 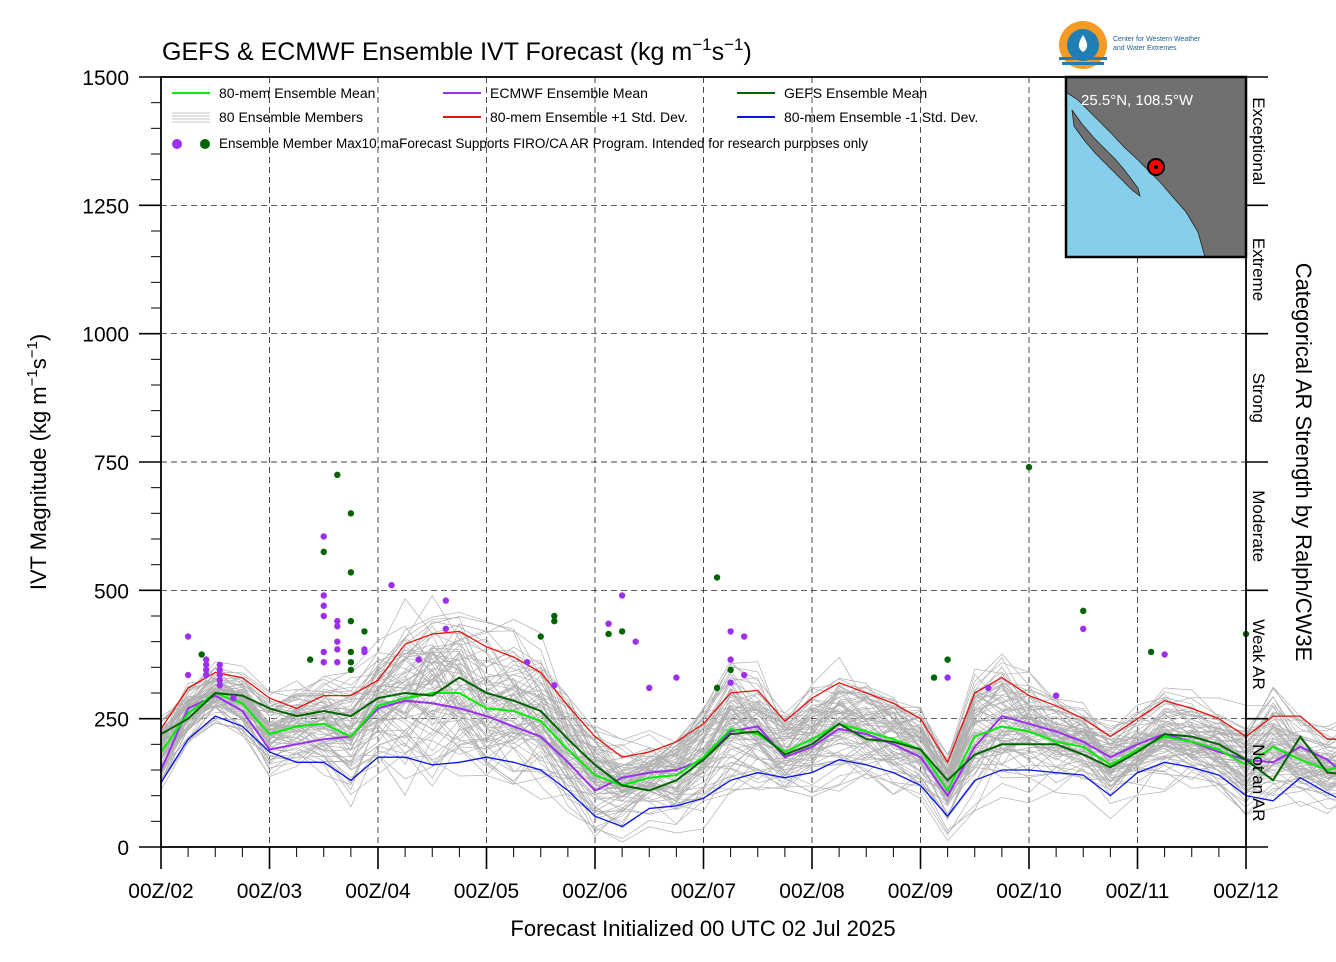 I want to click on y-tick-label: 1250, so click(x=105, y=206).